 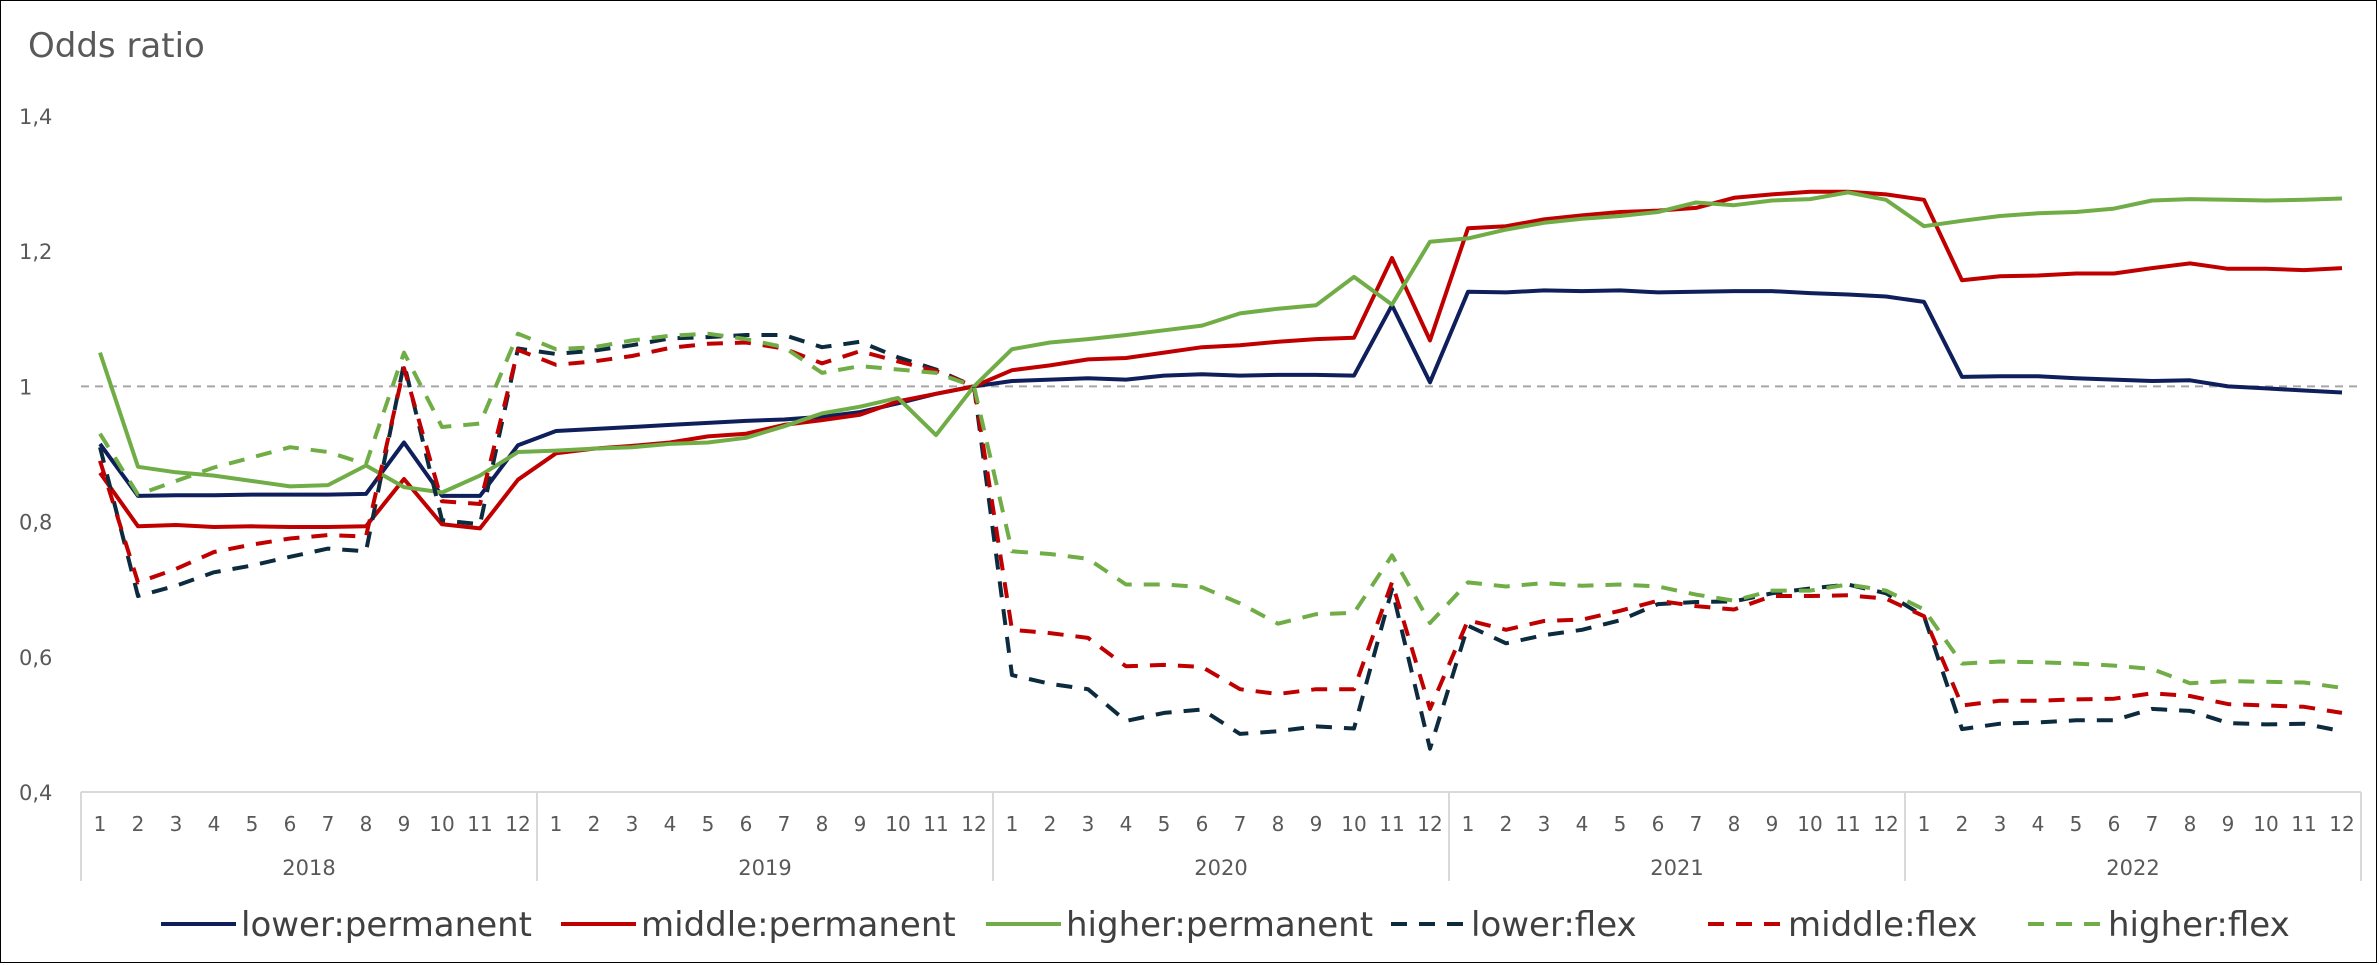 I want to click on legend-label: middle:permanent, so click(x=798, y=925).